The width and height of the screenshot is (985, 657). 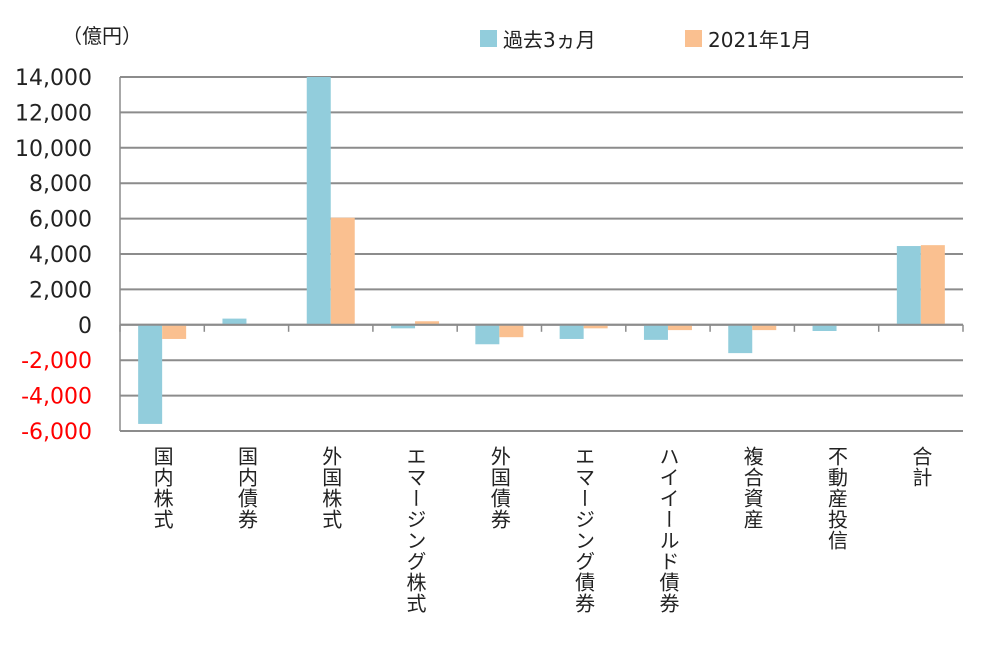 What do you see at coordinates (60, 290) in the screenshot?
I see `y-tick-label: 2,000` at bounding box center [60, 290].